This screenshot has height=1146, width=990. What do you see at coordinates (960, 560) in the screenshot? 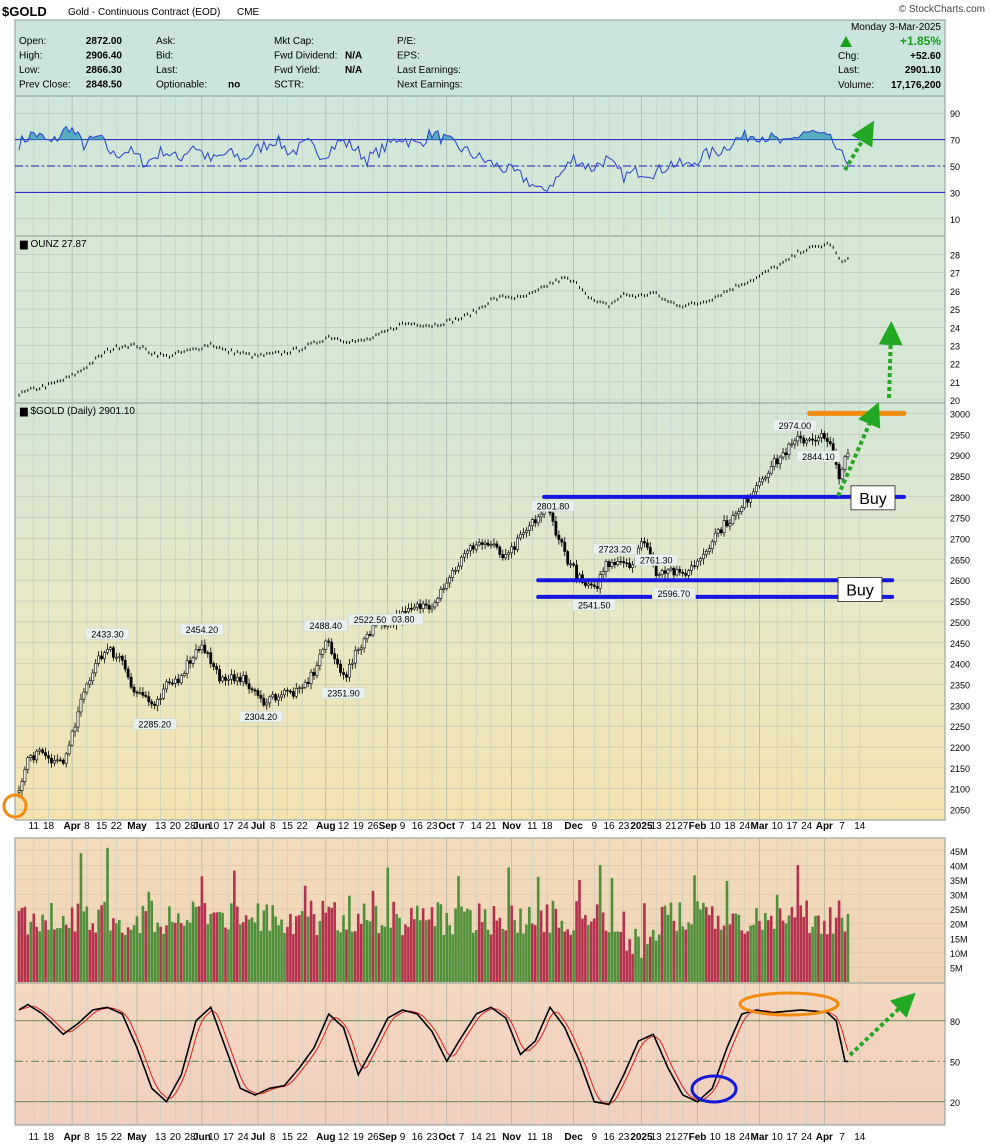
I see `price-tick-label: 2650` at bounding box center [960, 560].